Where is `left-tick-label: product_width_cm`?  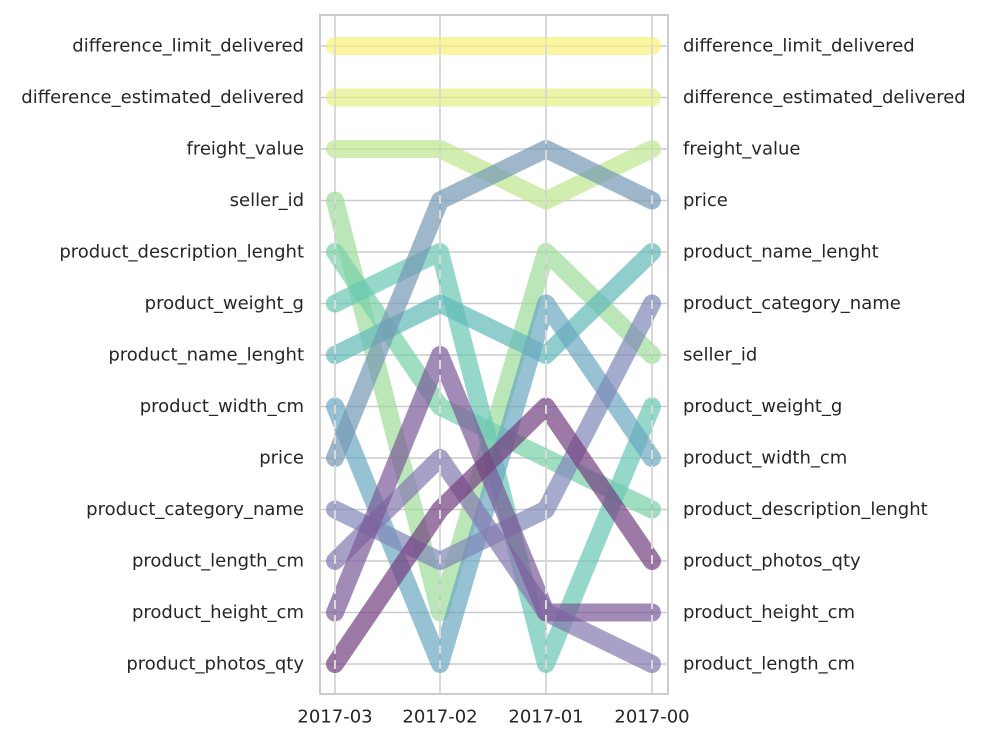 left-tick-label: product_width_cm is located at coordinates (222, 406).